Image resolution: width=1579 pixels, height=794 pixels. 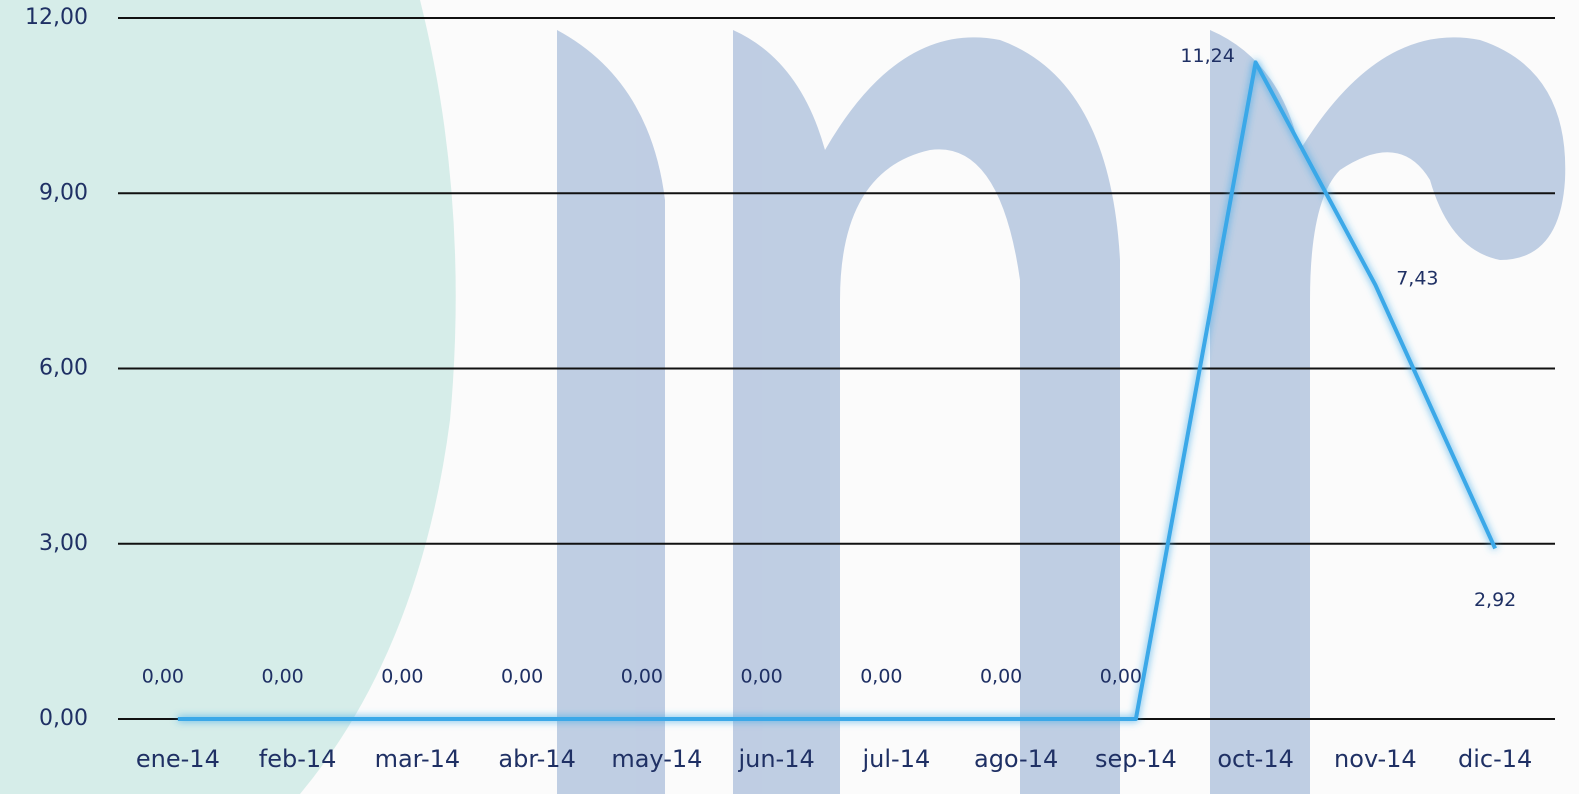 What do you see at coordinates (63, 368) in the screenshot?
I see `y-tick-label: 6,00` at bounding box center [63, 368].